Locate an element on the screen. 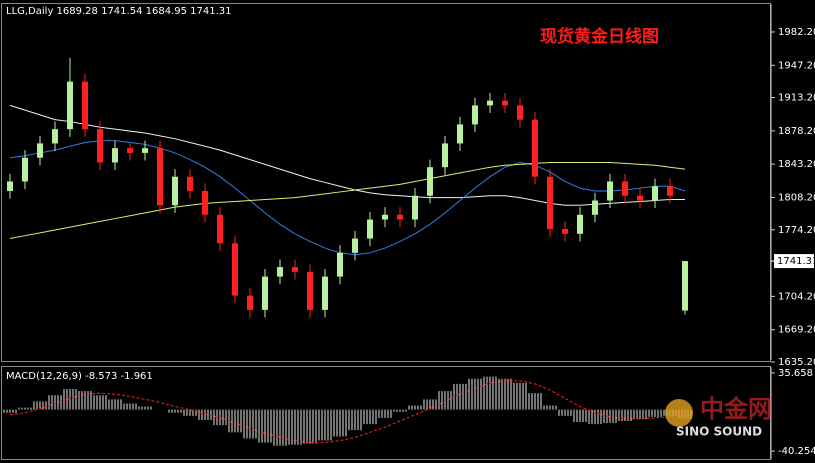 The width and height of the screenshot is (815, 463). price-marker-box is located at coordinates (794, 261).